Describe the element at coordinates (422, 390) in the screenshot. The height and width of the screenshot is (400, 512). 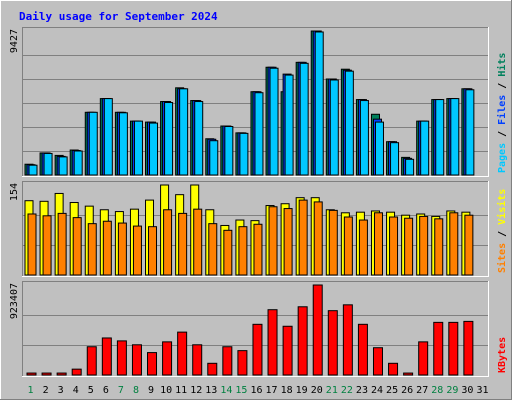
I see `day-label-27: 27` at that location.